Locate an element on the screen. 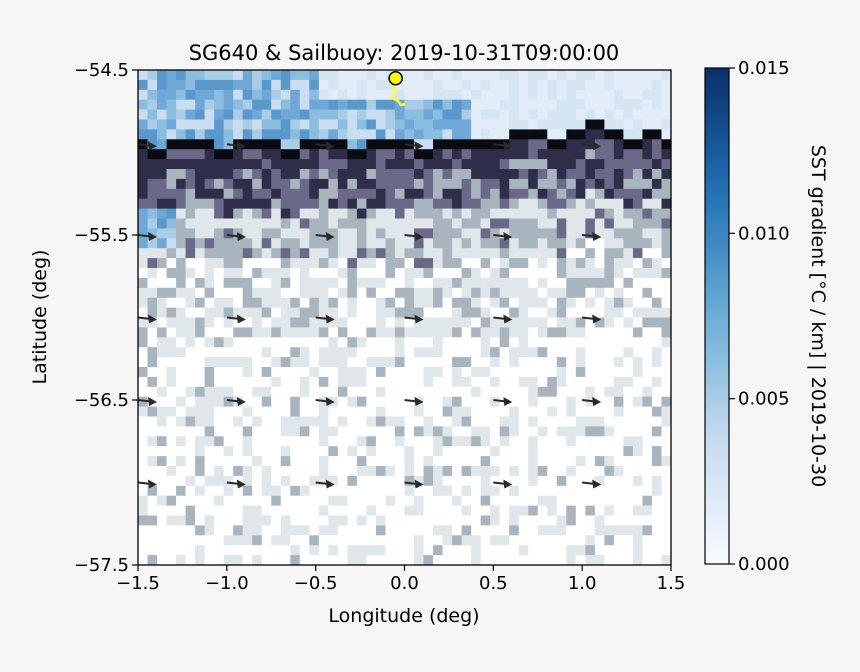 The image size is (860, 672). colorbar-tick-label: 0.000 is located at coordinates (764, 564).